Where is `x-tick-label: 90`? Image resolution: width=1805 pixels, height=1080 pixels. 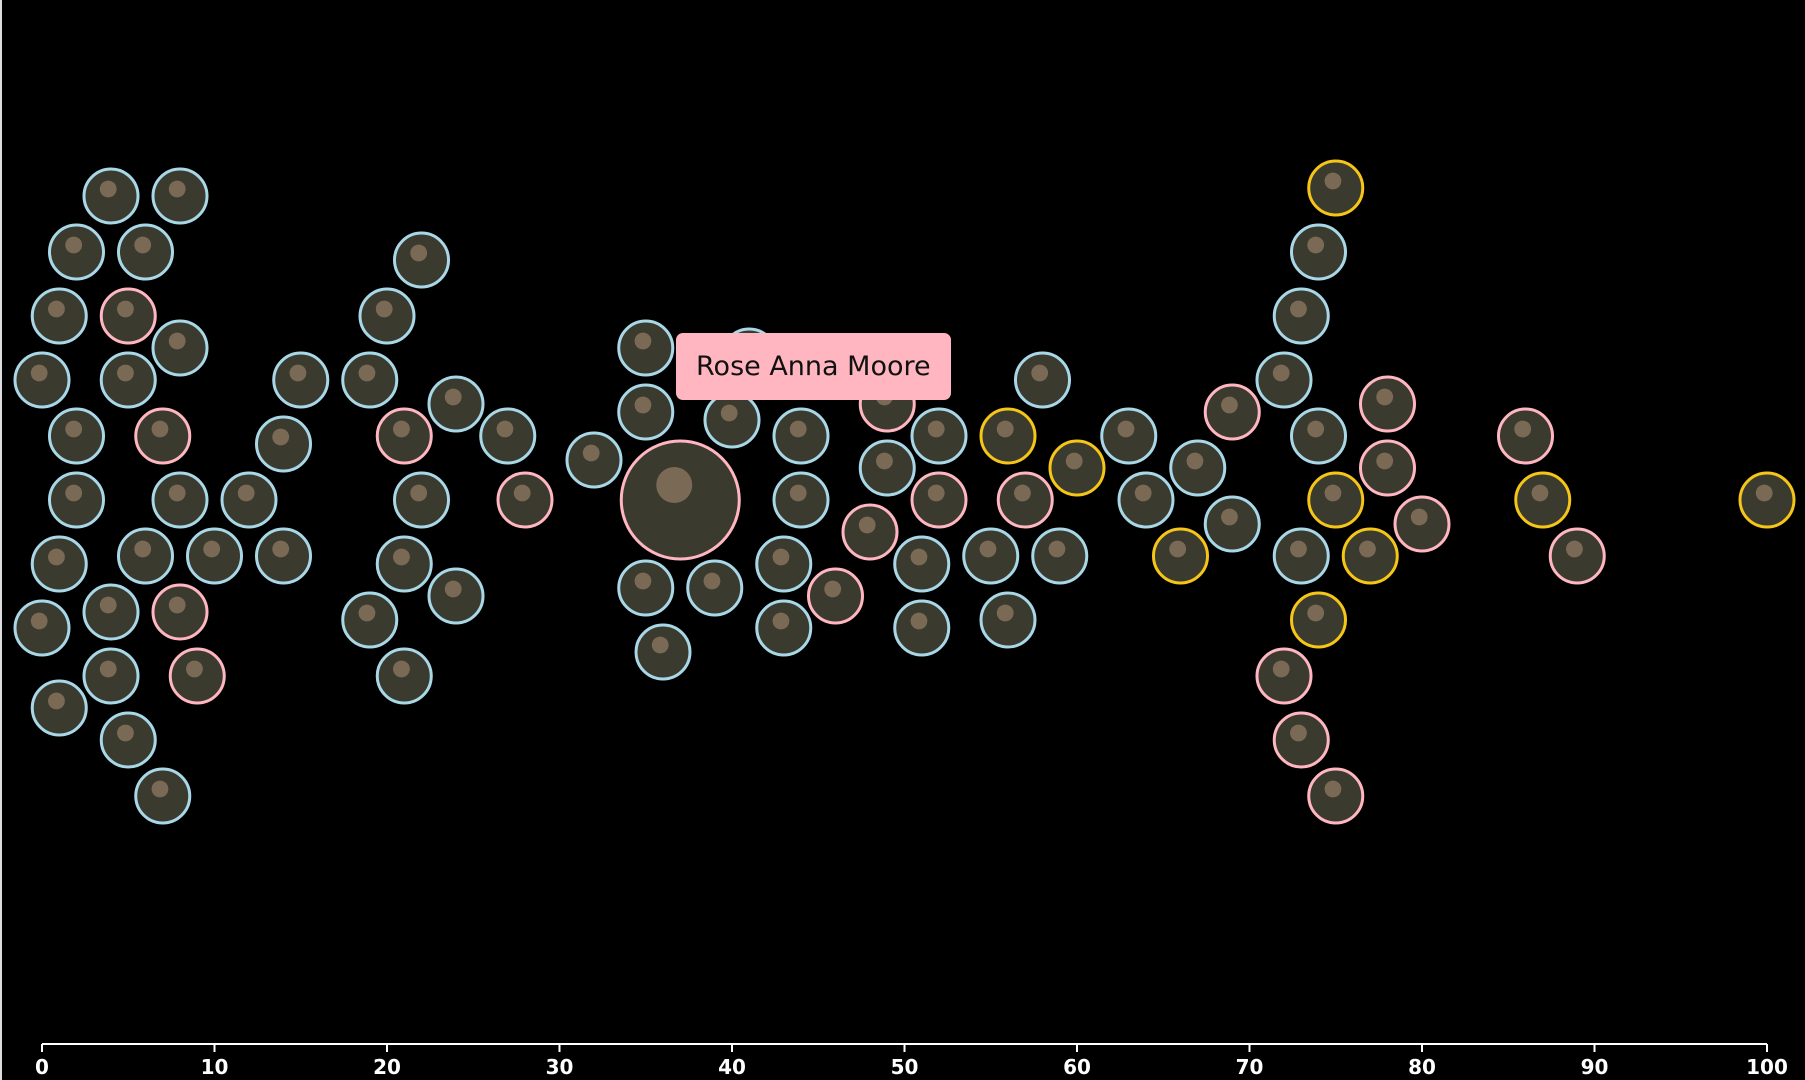 x-tick-label: 90 is located at coordinates (1595, 1067).